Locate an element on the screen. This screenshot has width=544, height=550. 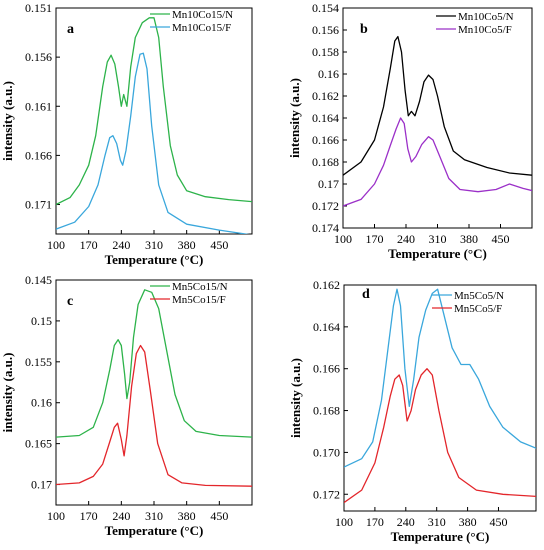
y-tick-label: 0.145 is located at coordinates (38, 280).